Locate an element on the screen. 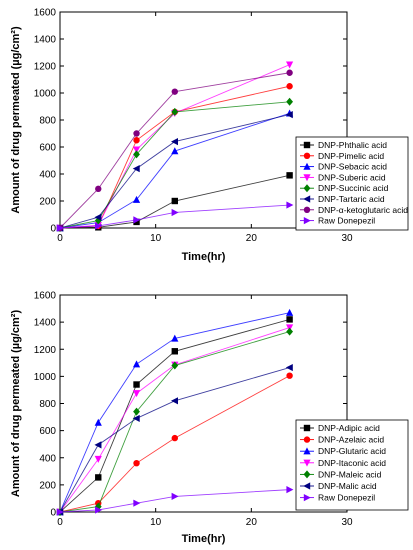 The height and width of the screenshot is (550, 413). legend-item: DNP-Adipic acid is located at coordinates (340, 428).